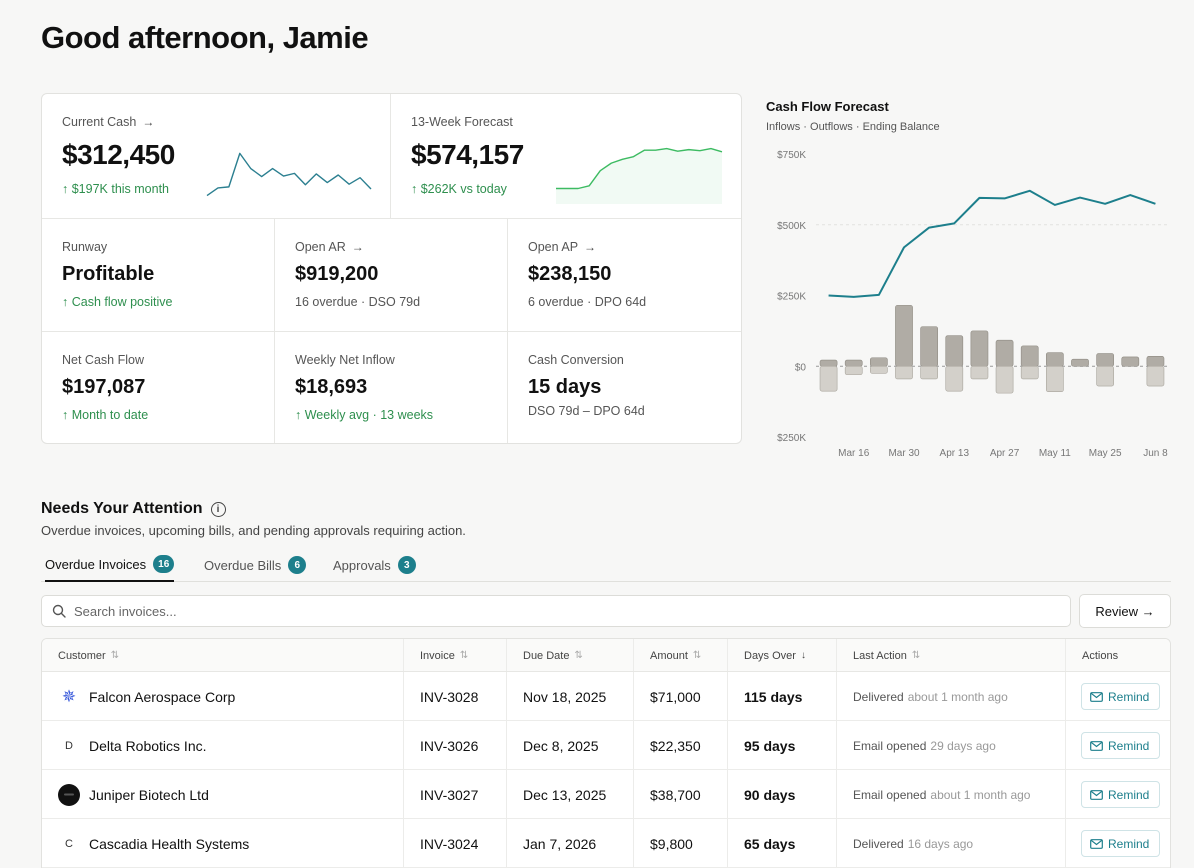  What do you see at coordinates (1125, 611) in the screenshot?
I see `review-button: Review →` at bounding box center [1125, 611].